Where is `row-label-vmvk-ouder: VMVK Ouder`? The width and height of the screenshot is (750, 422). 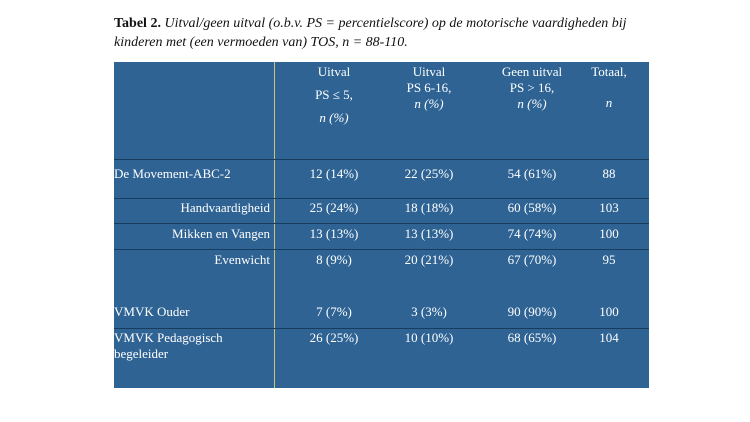 row-label-vmvk-ouder: VMVK Ouder is located at coordinates (152, 311).